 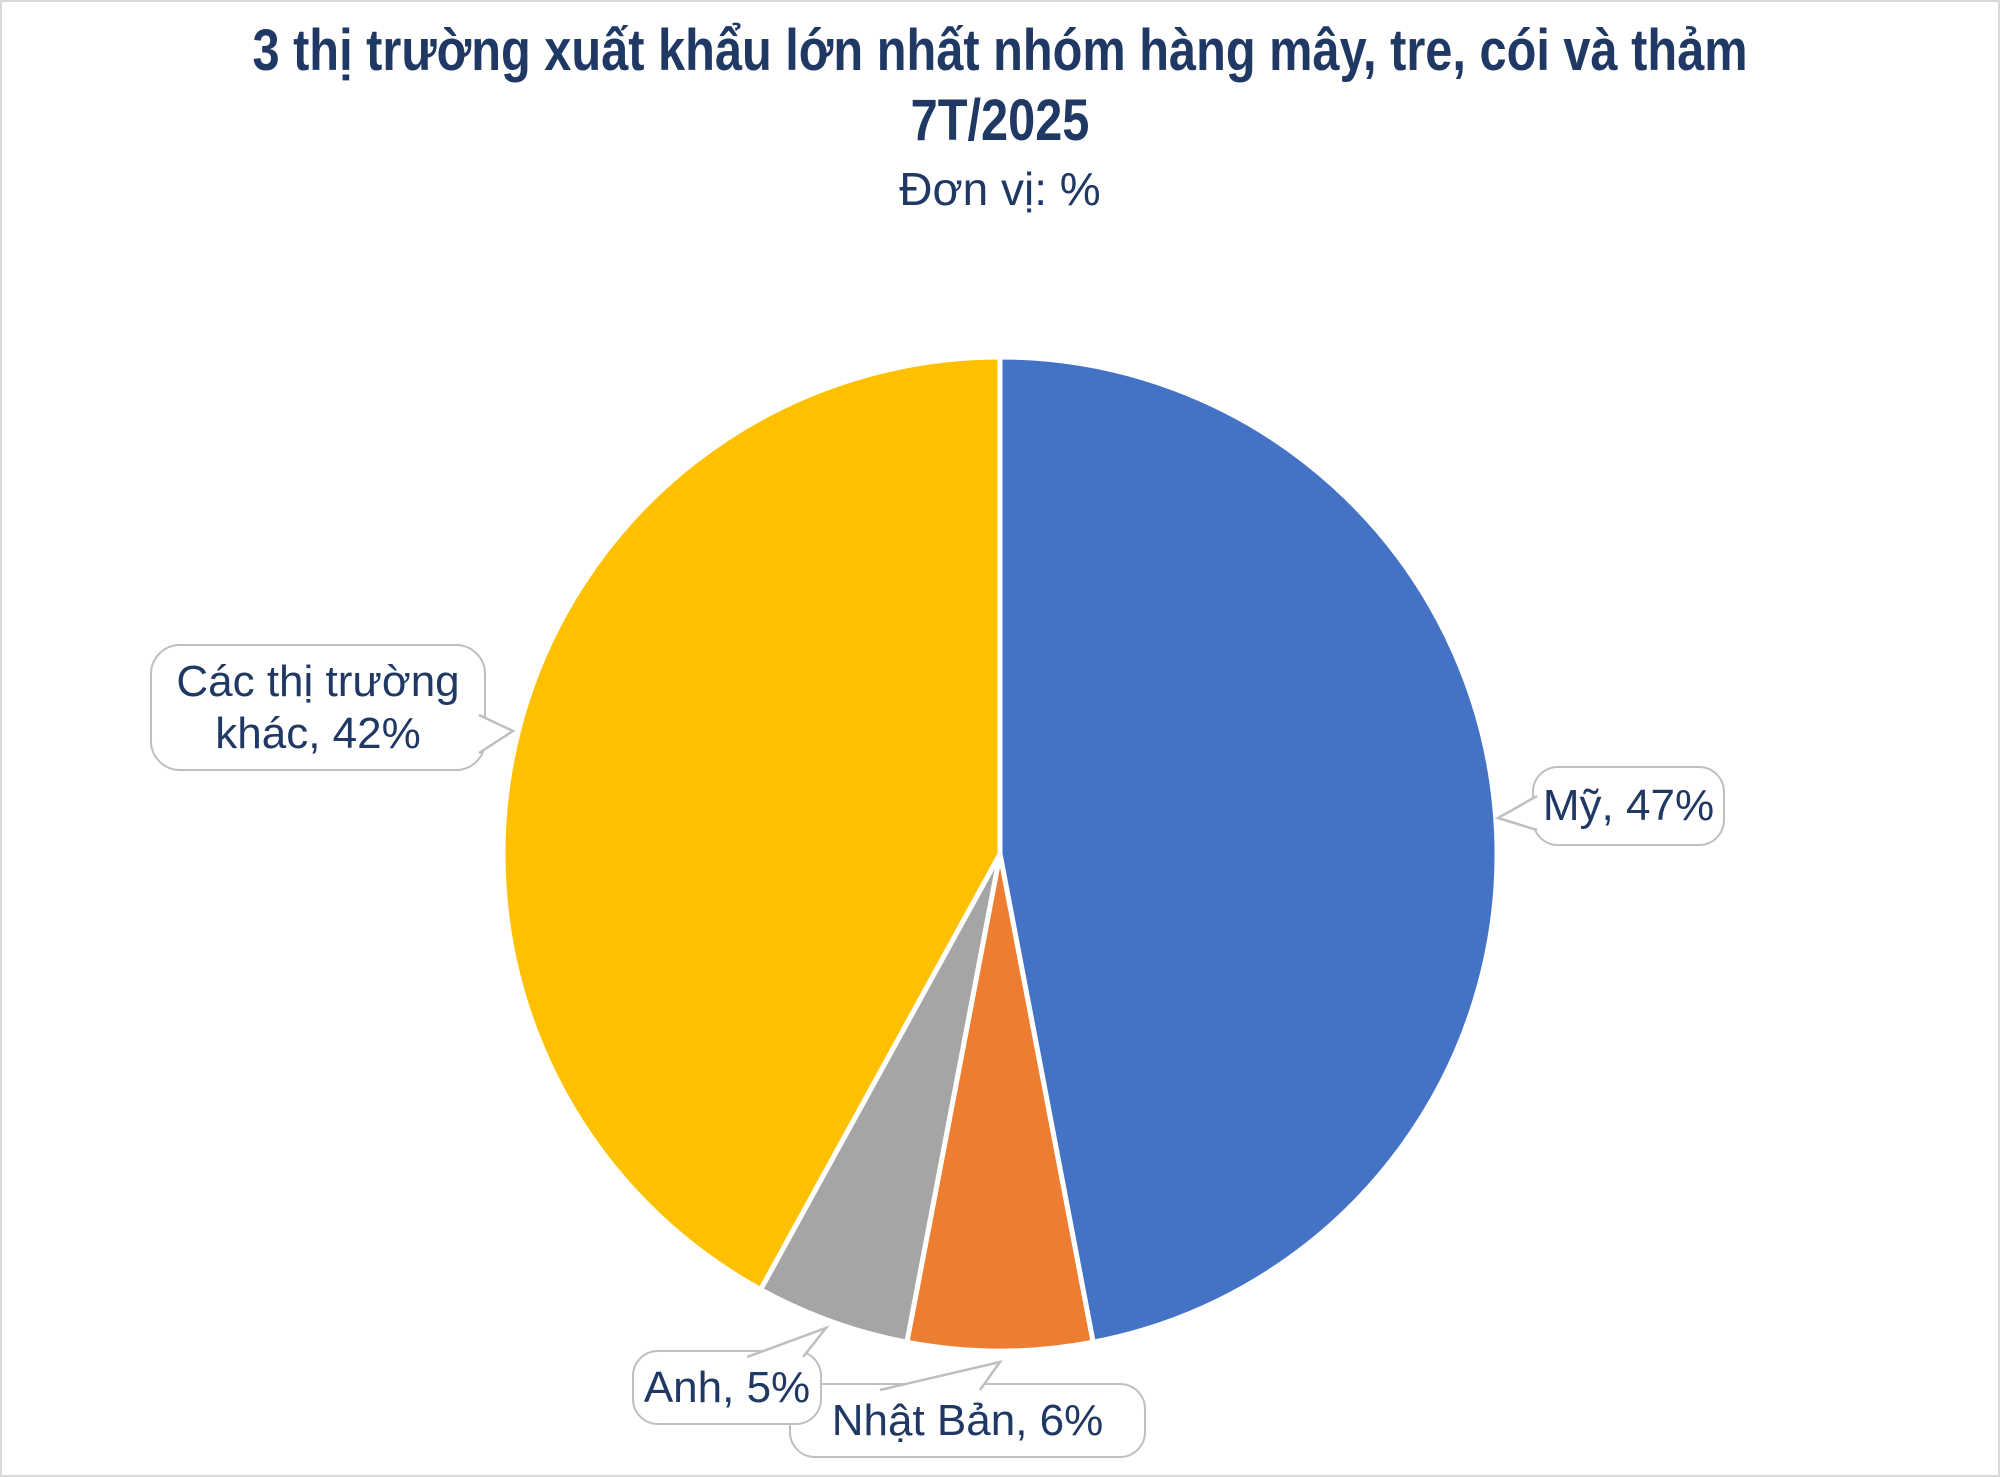 What do you see at coordinates (1000, 120) in the screenshot?
I see `chart-title-line2: 7T/2025` at bounding box center [1000, 120].